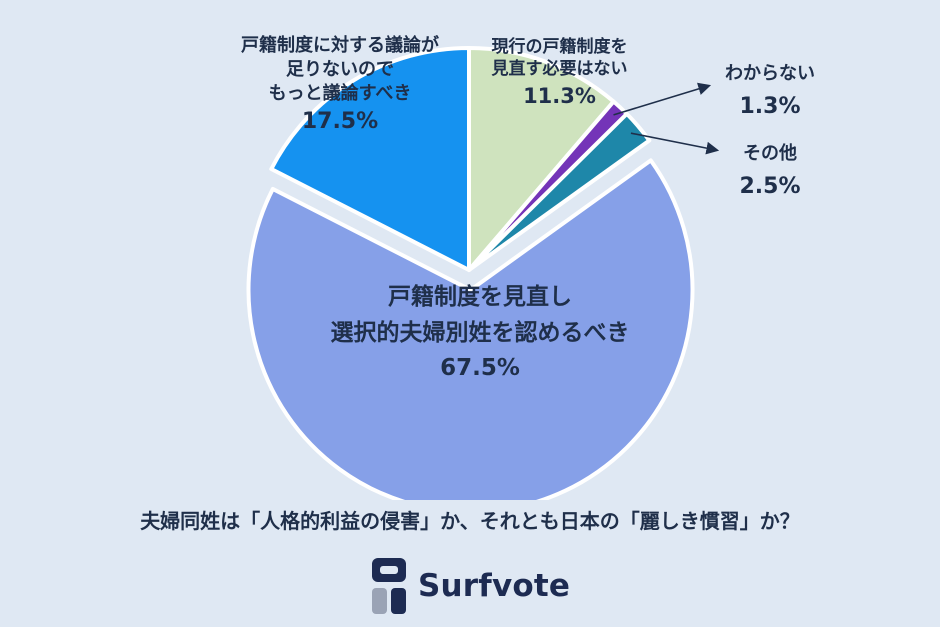  I want to click on pie-slice-no-change-needed, so click(541, 159).